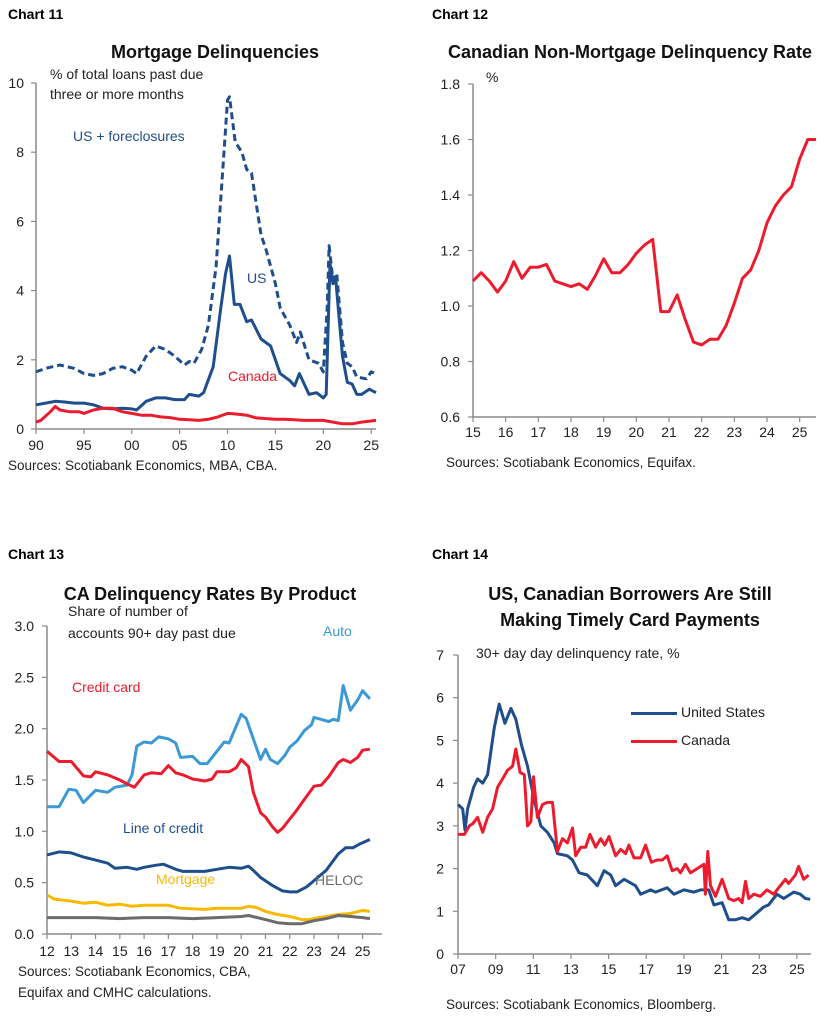 This screenshot has width=828, height=1023. Describe the element at coordinates (25, 883) in the screenshot. I see `y-tick-label: 0.5` at that location.